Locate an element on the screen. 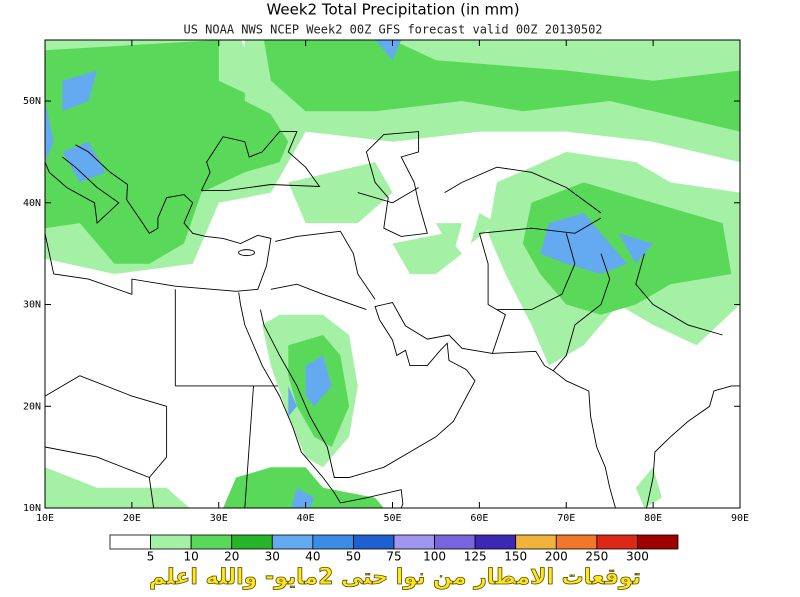  colorbar-label: 20 is located at coordinates (231, 557).